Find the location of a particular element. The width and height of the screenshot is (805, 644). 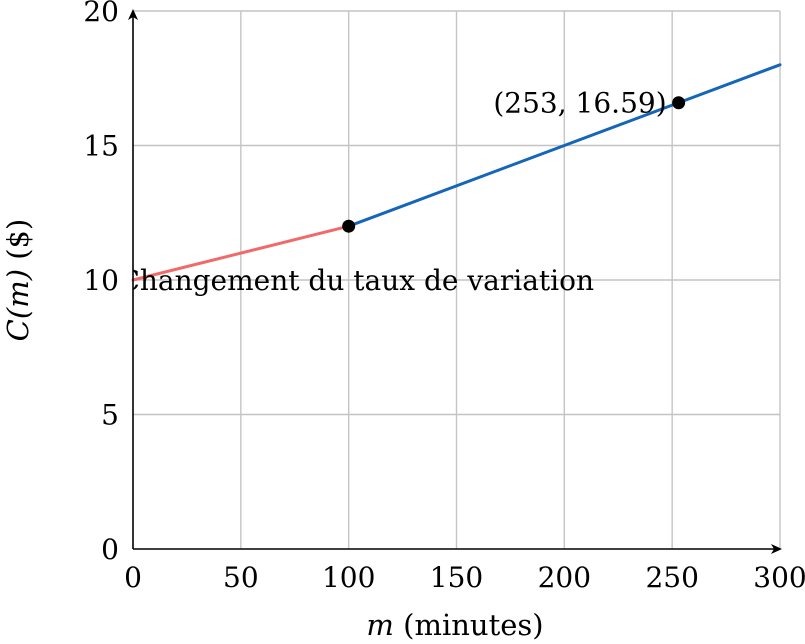

y-tick-label: 15 is located at coordinates (101, 146).